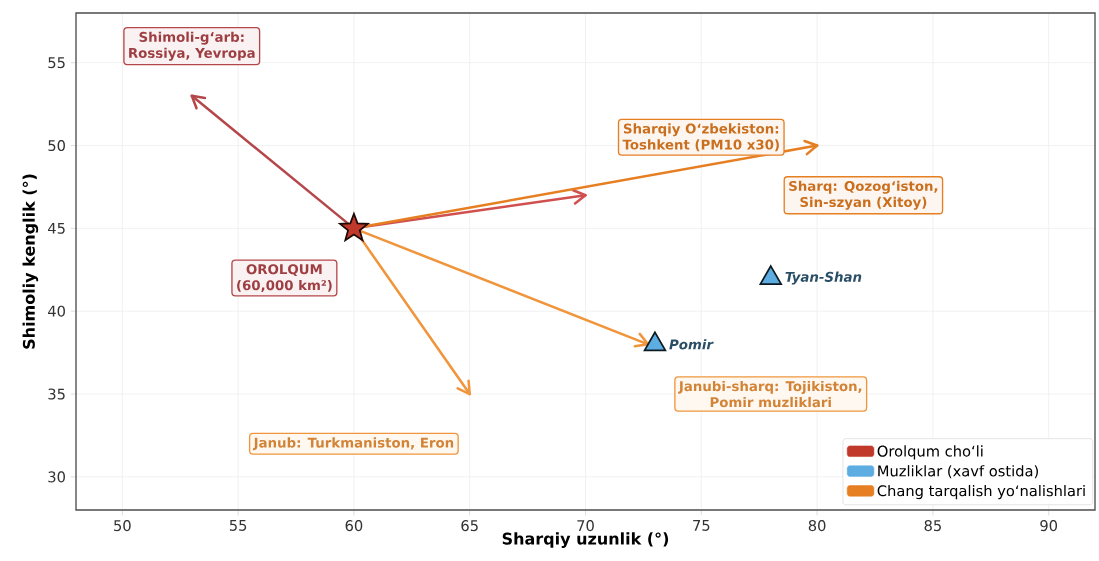  I want to click on x-tick-label: 60, so click(354, 526).